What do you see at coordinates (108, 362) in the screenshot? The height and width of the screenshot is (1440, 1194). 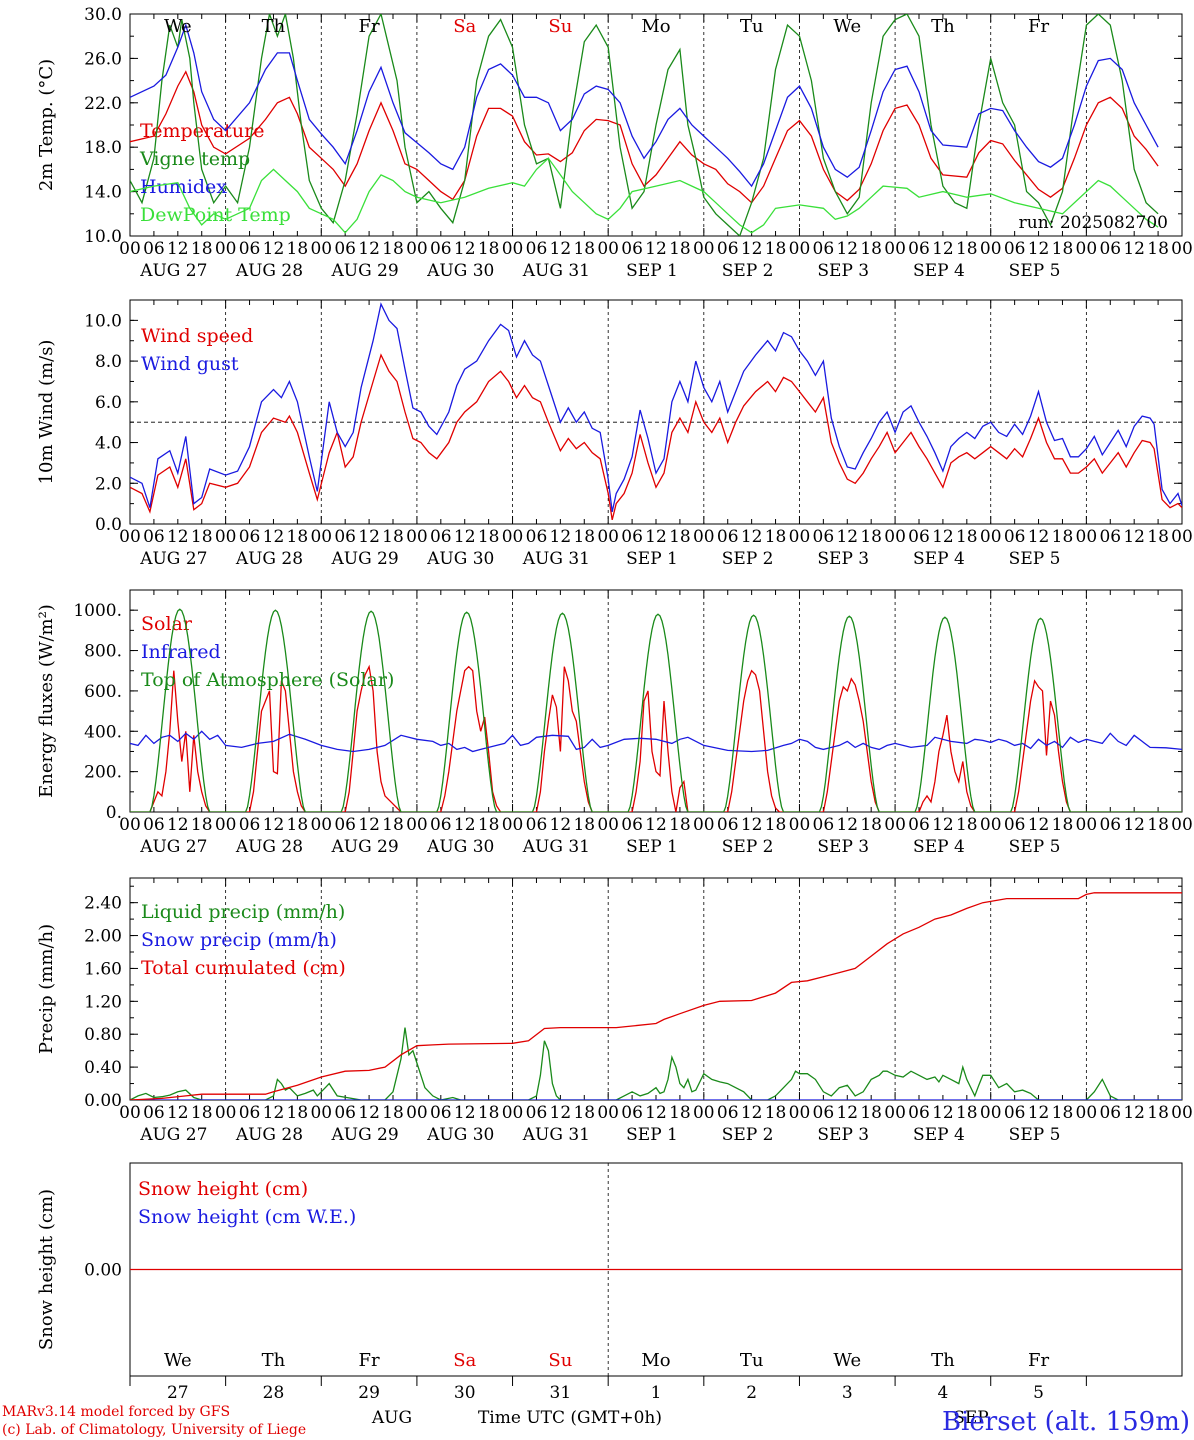 I see `y-tick-label: 8.0` at bounding box center [108, 362].